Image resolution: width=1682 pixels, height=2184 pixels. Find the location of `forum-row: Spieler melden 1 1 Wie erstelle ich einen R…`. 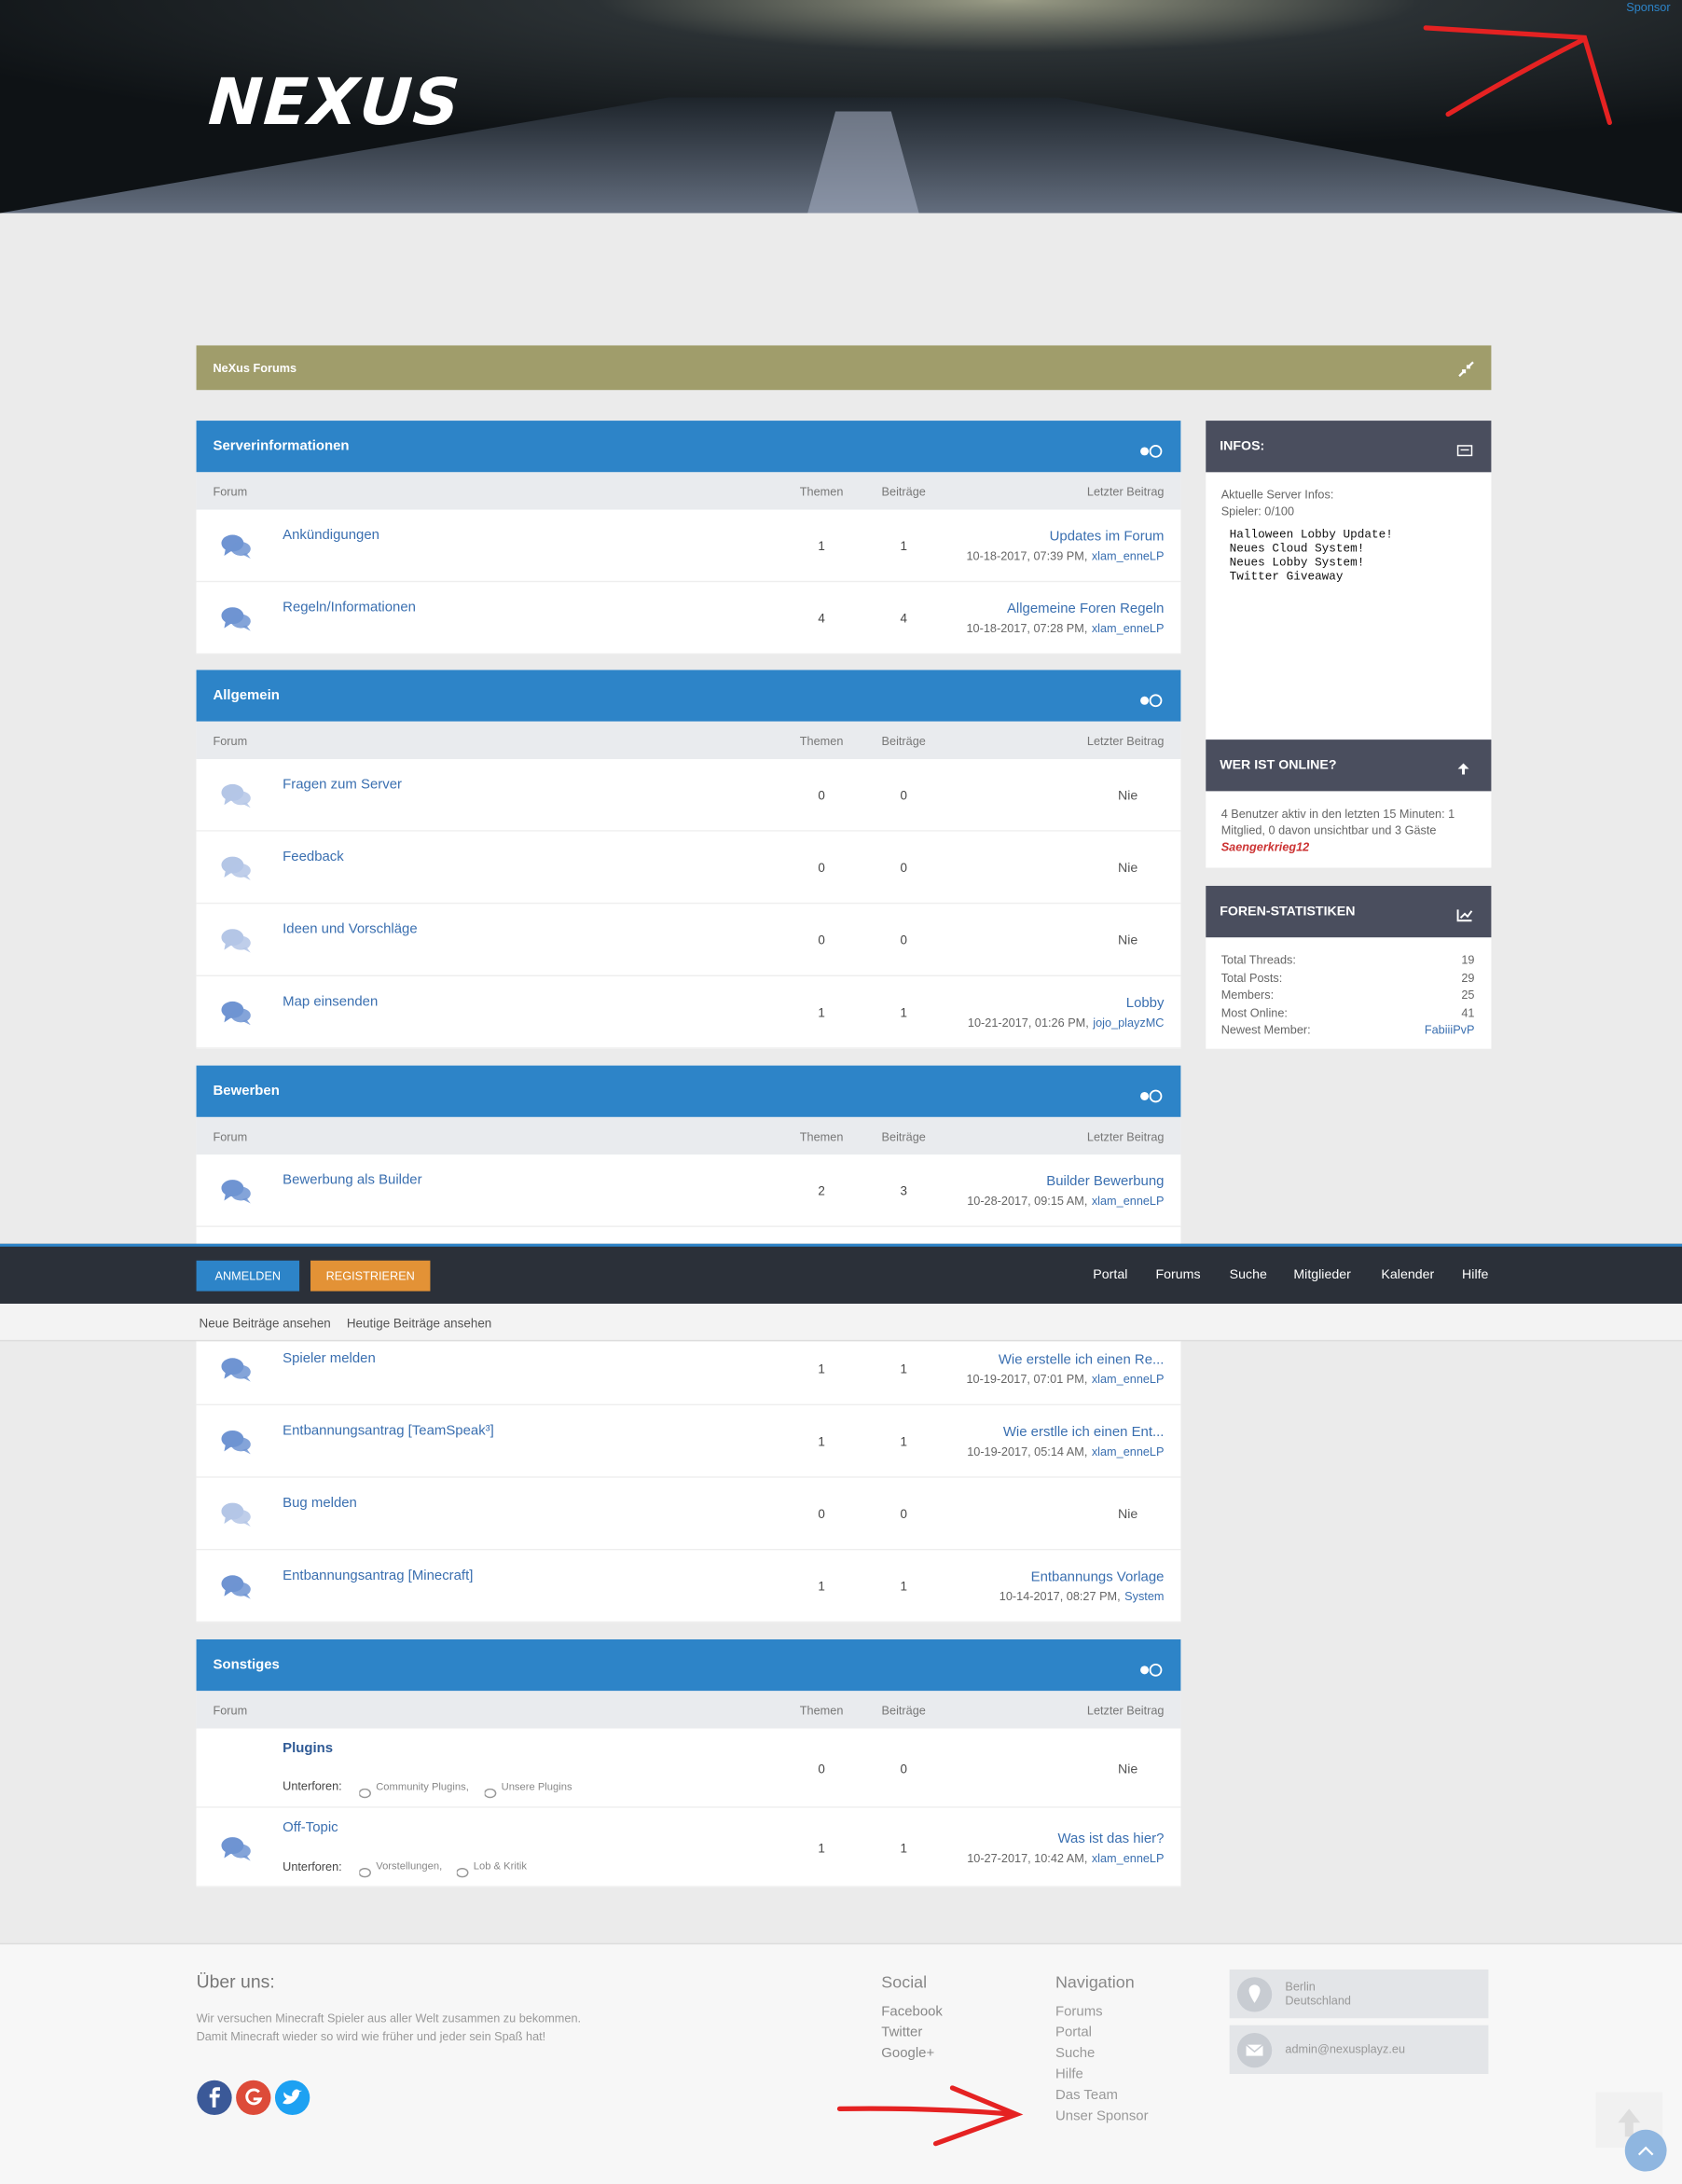

forum-row: Spieler melden 1 1 Wie erstelle ich einen R… is located at coordinates (688, 1369).